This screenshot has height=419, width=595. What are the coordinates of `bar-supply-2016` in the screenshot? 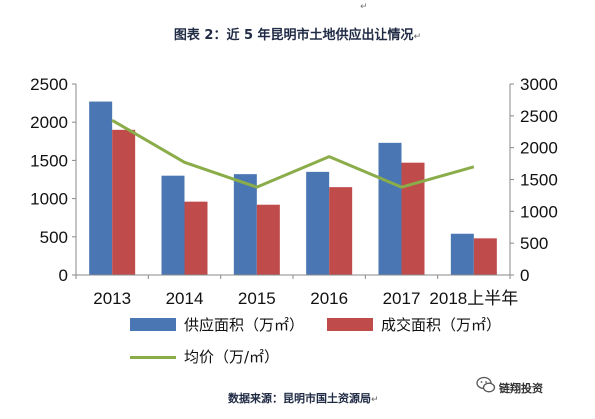 It's located at (318, 223).